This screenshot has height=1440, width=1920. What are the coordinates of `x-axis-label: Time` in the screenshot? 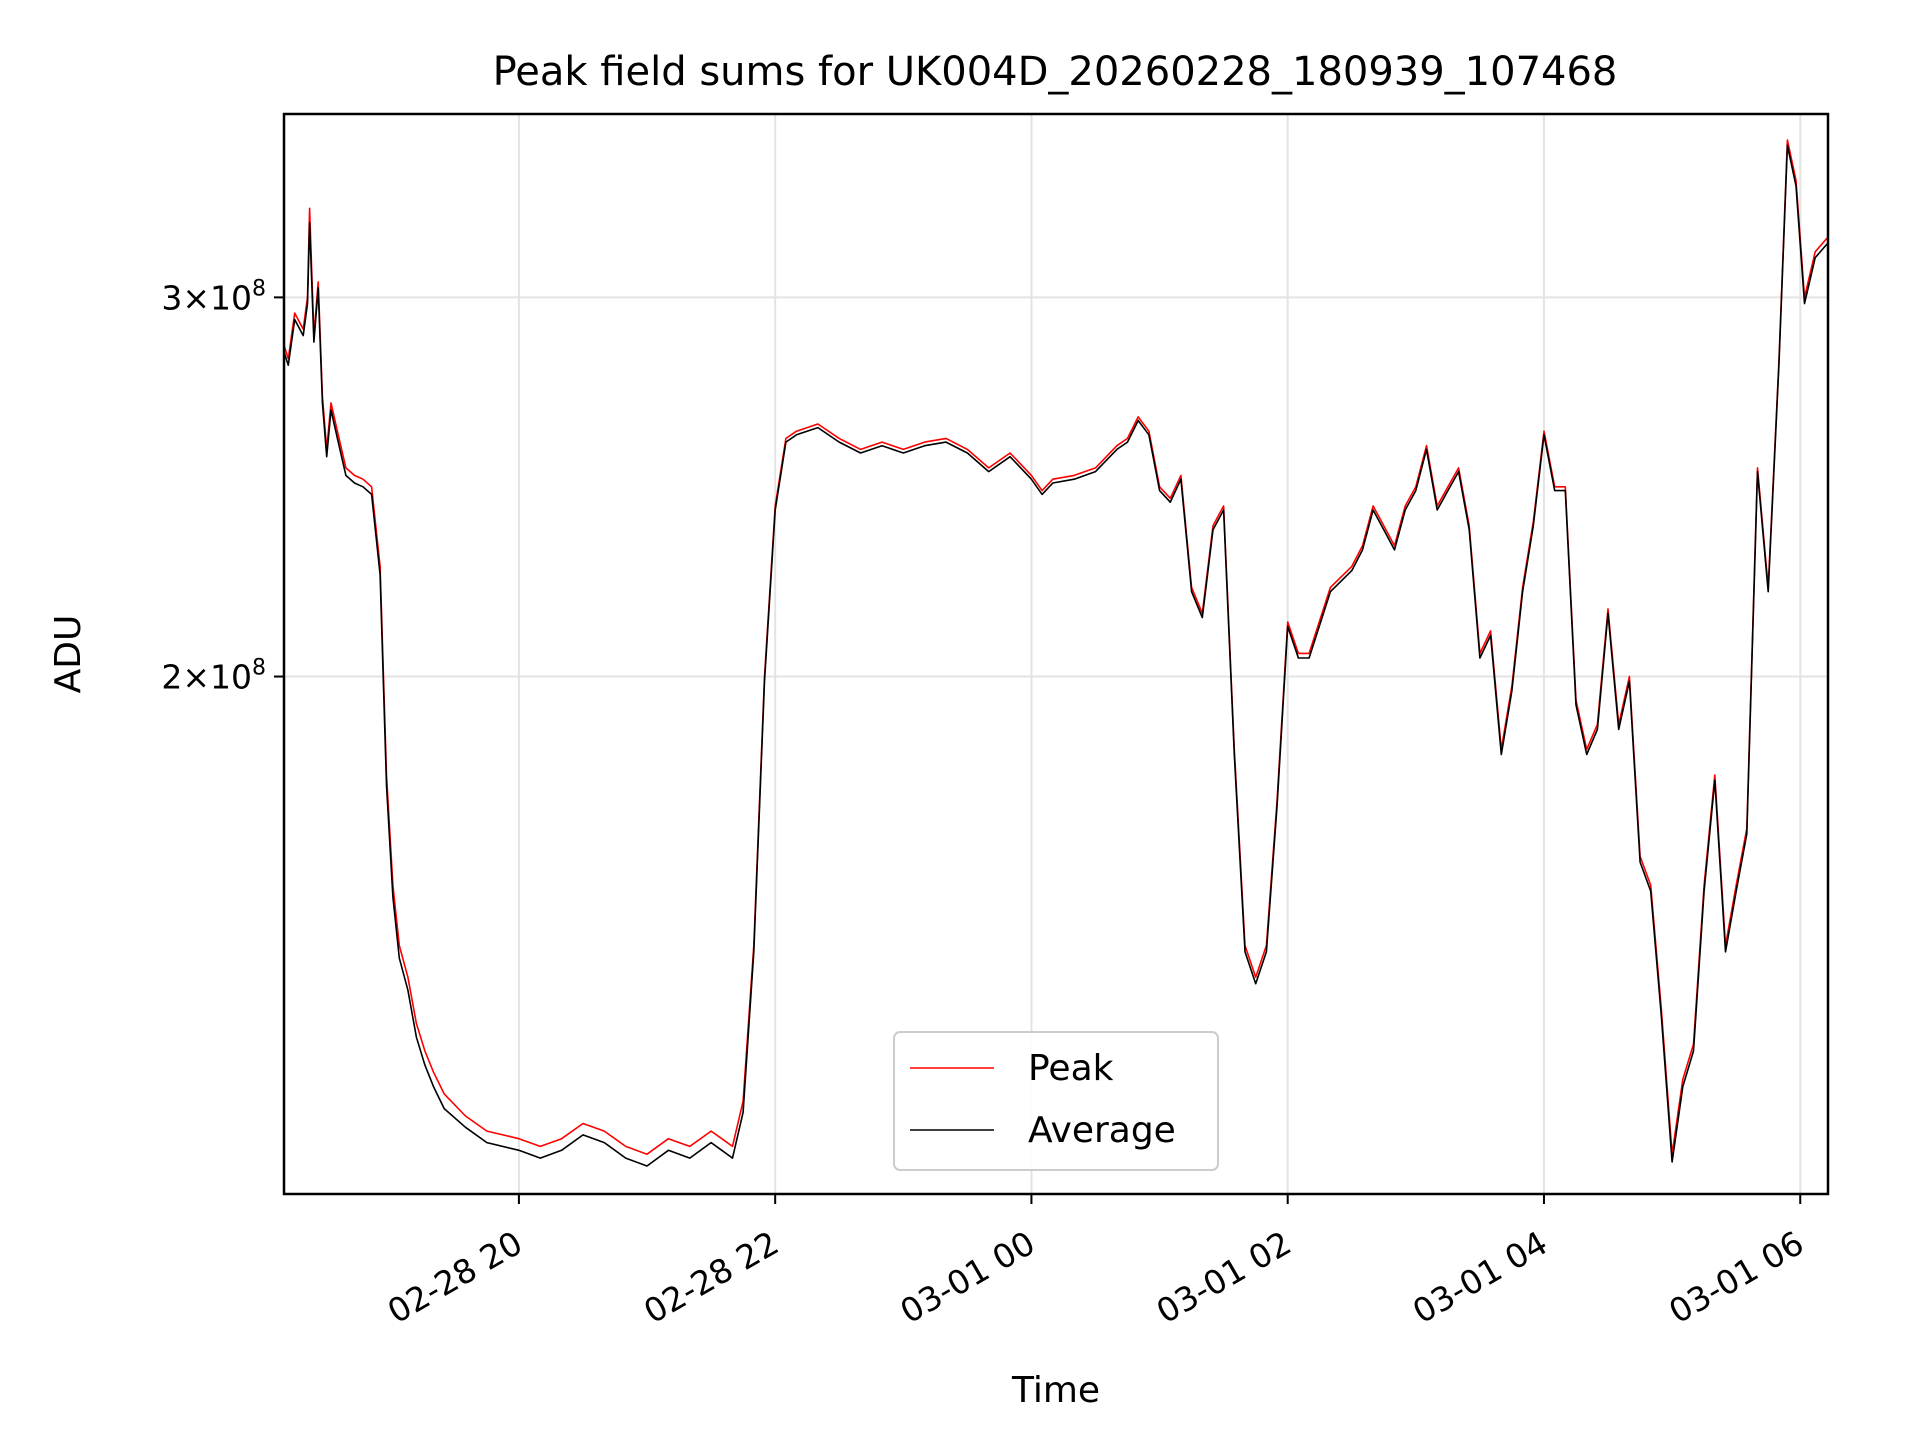 It's located at (1055, 1390).